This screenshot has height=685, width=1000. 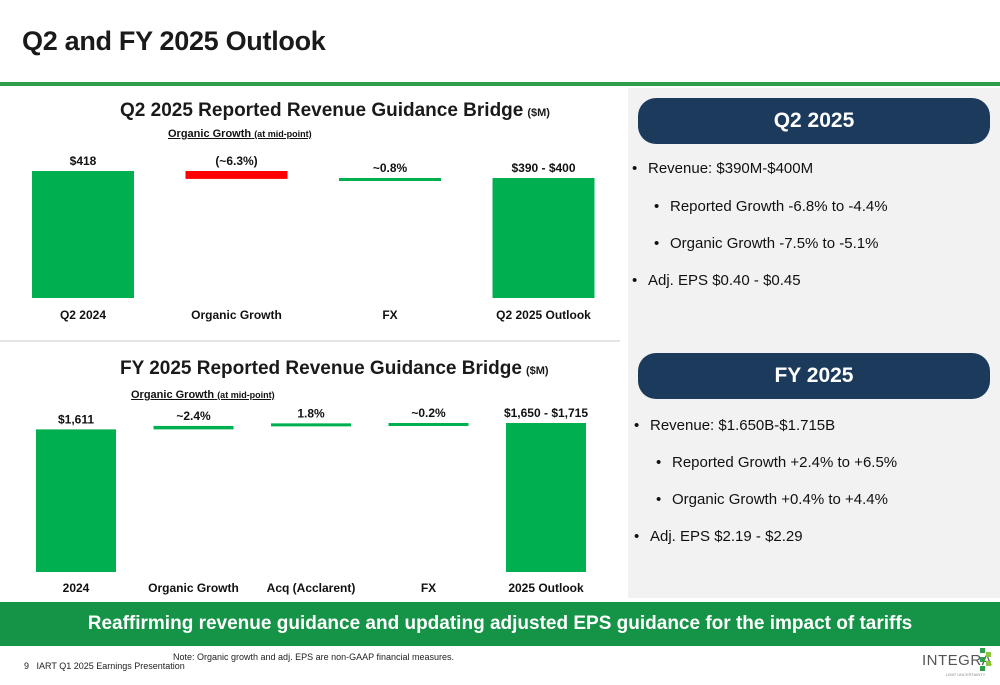 What do you see at coordinates (779, 206) in the screenshot?
I see `q2-bullet-reported-text: Reported Growth -6.8% to -4.4%` at bounding box center [779, 206].